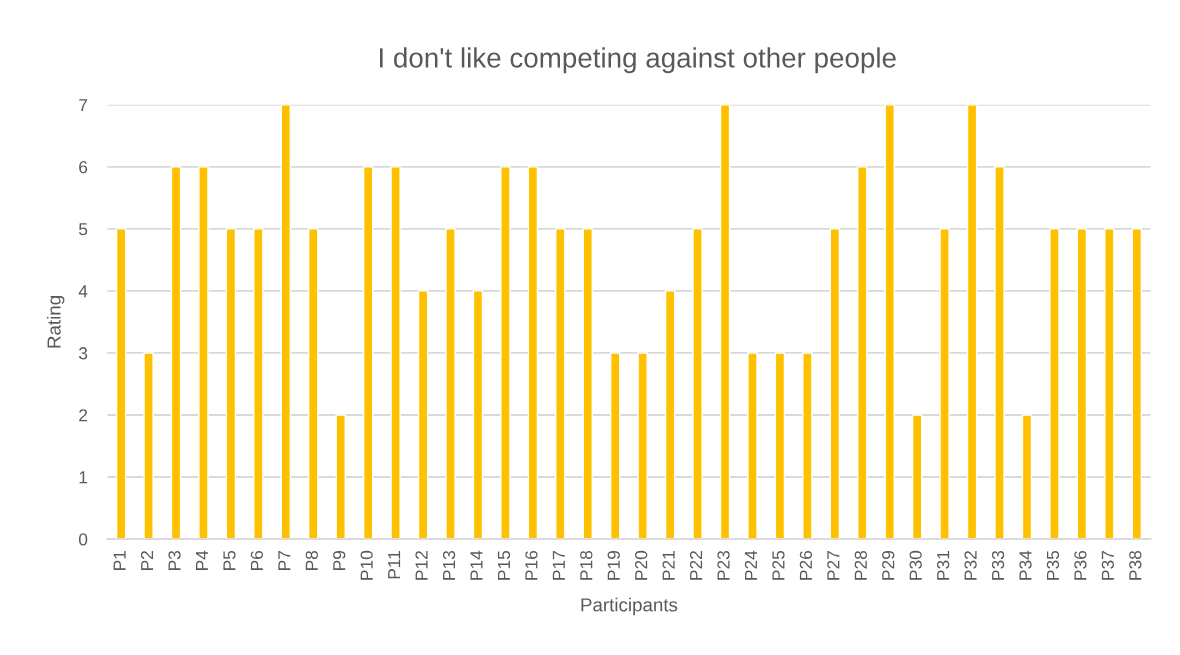 The height and width of the screenshot is (655, 1180). Describe the element at coordinates (629, 606) in the screenshot. I see `x-axis-title: Participants` at that location.